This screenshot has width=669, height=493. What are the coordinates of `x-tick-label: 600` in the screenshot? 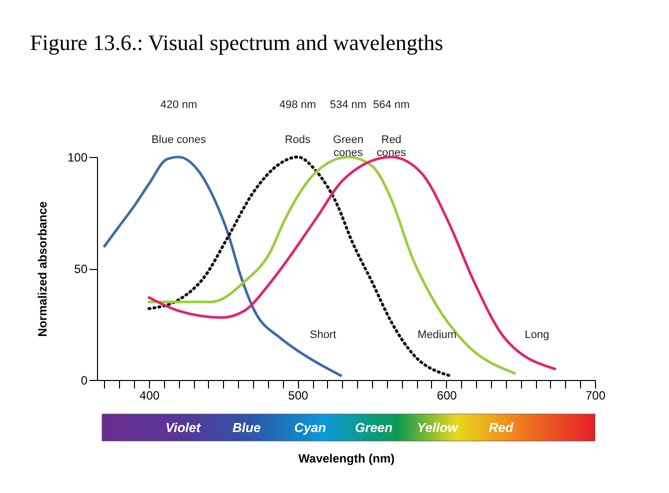 It's located at (447, 395).